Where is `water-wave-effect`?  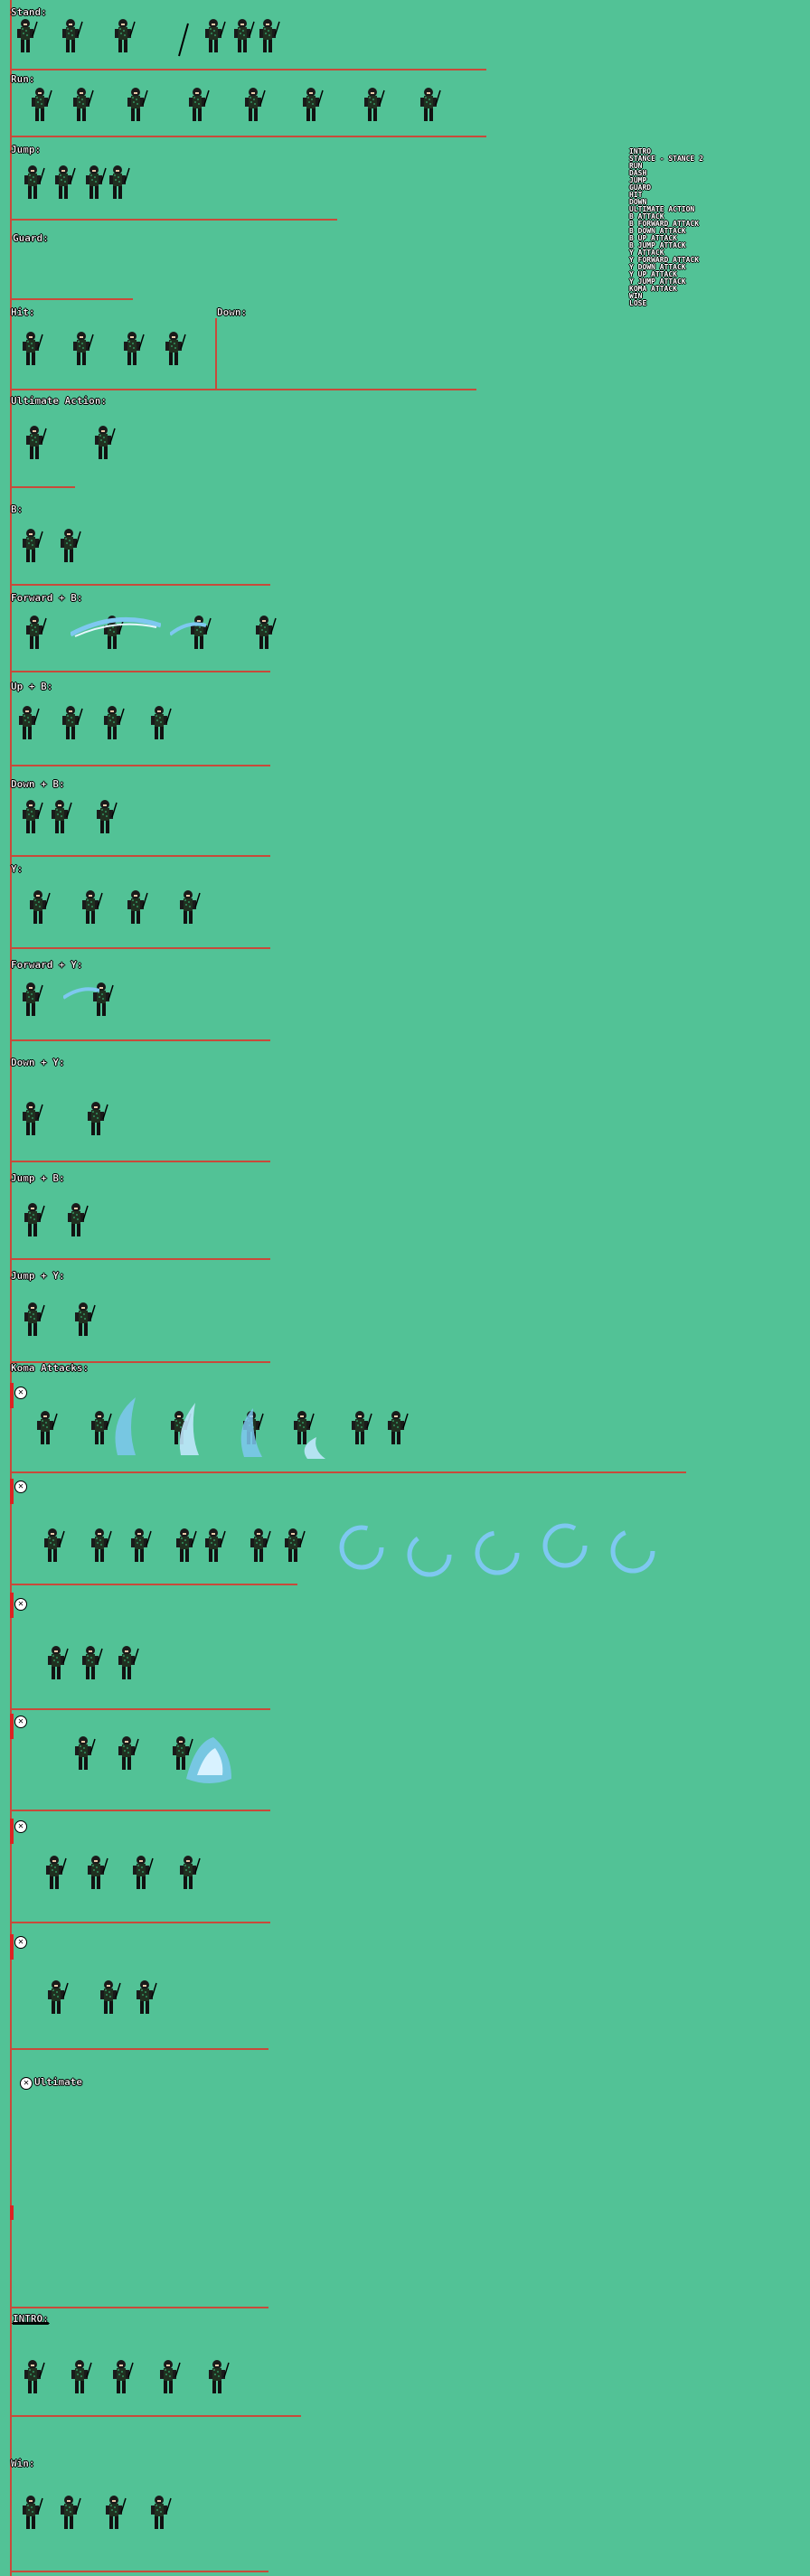
water-wave-effect is located at coordinates (220, 1428).